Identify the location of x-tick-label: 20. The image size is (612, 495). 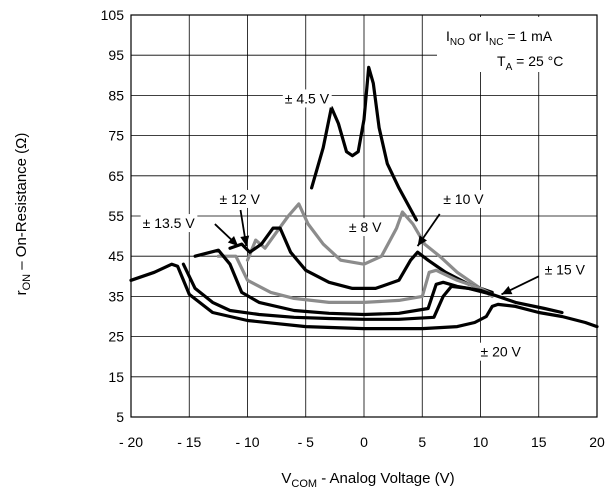
(597, 442).